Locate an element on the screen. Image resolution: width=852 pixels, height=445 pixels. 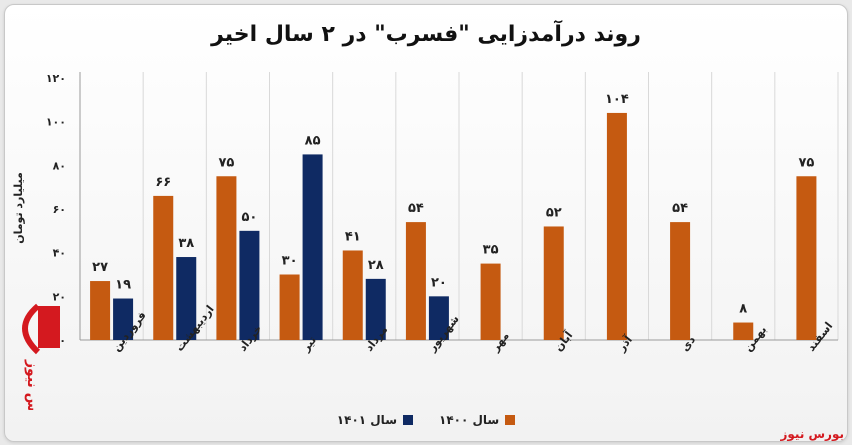
data-label: ۳۰ is located at coordinates (290, 261).